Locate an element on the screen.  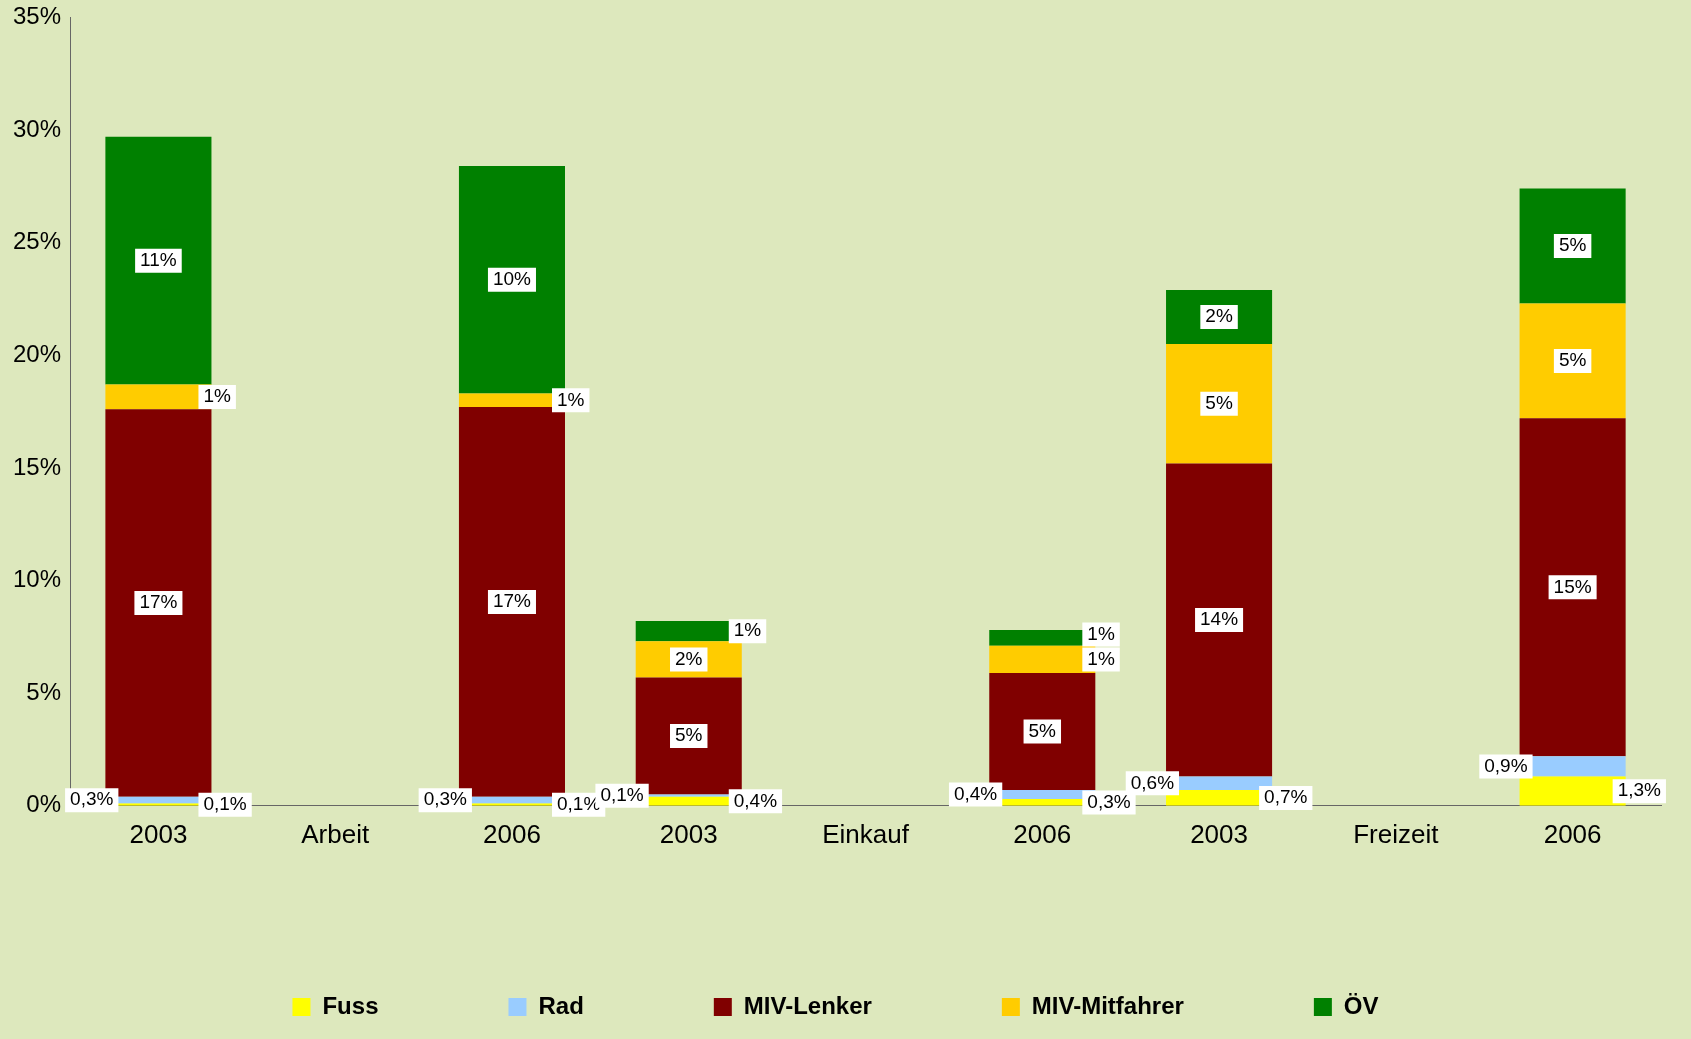
y-tick-label: 30% is located at coordinates (37, 128).